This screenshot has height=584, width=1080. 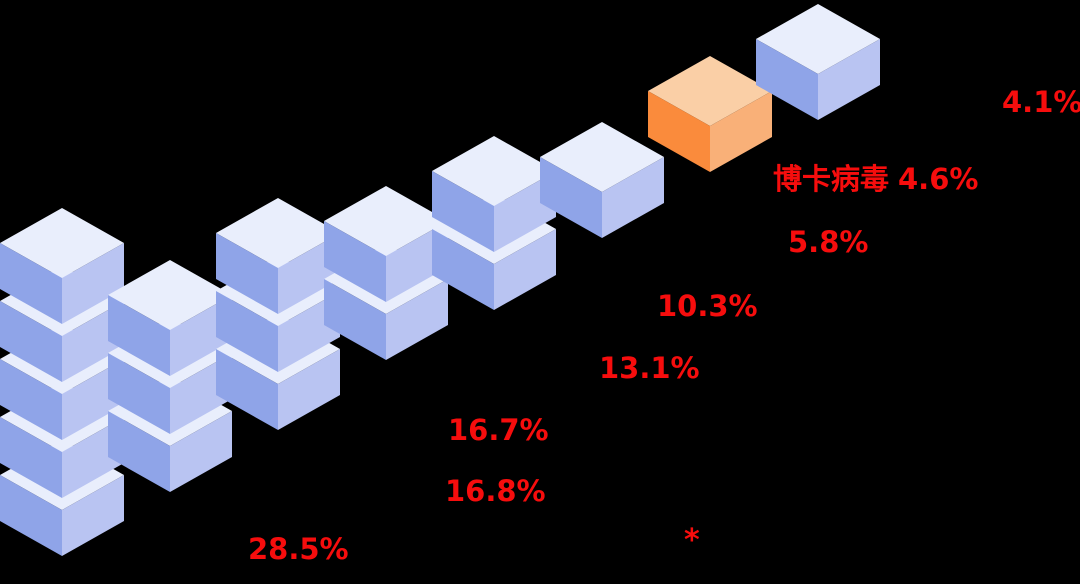 What do you see at coordinates (649, 368) in the screenshot?
I see `value-label: 13.1%` at bounding box center [649, 368].